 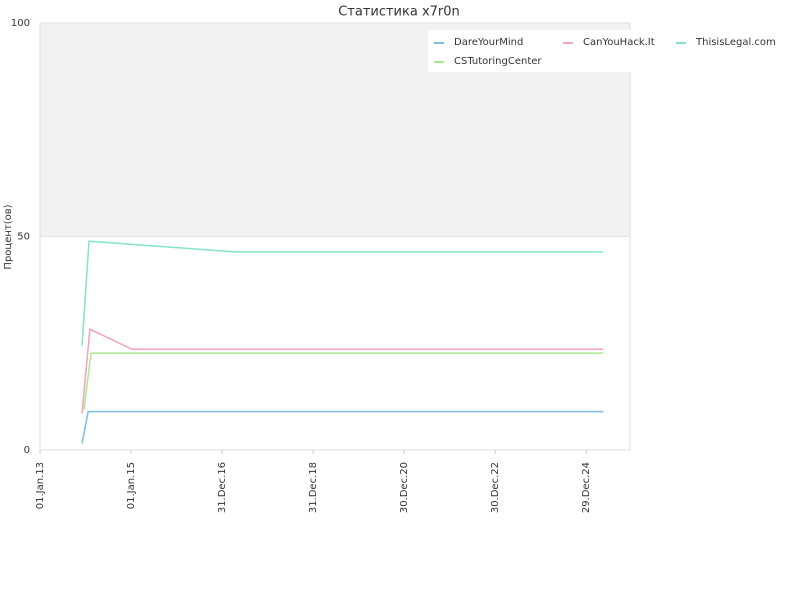 What do you see at coordinates (488, 42) in the screenshot?
I see `legend-label: DareYourMind` at bounding box center [488, 42].